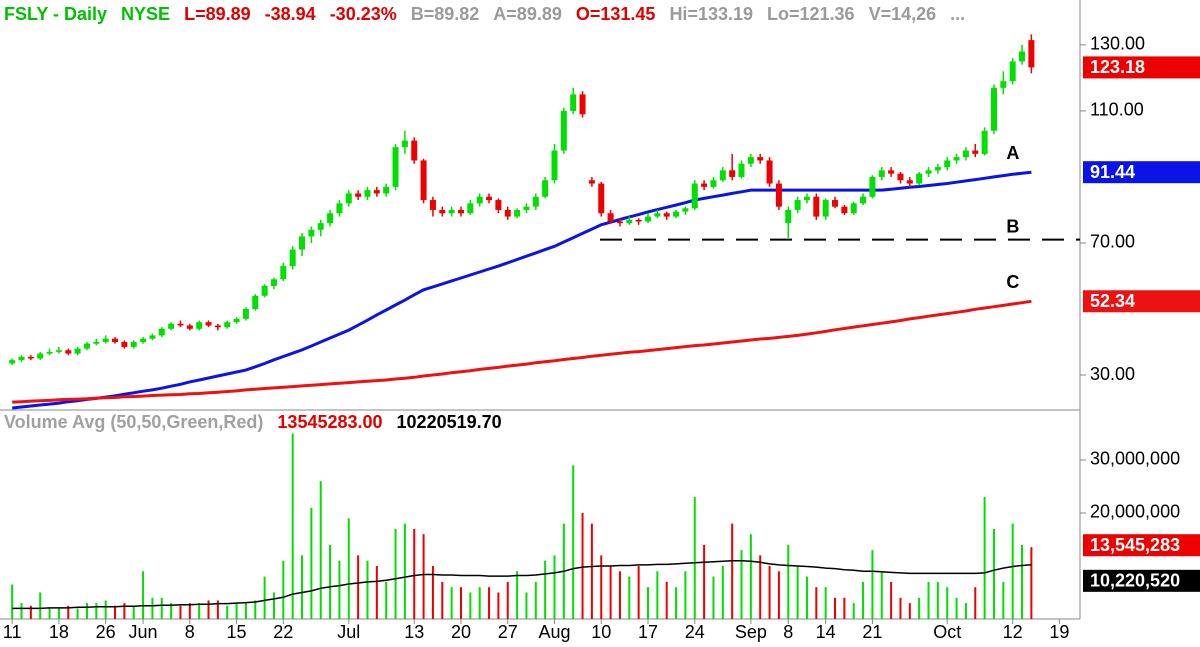  I want to click on x-tick-label: Jul, so click(348, 632).